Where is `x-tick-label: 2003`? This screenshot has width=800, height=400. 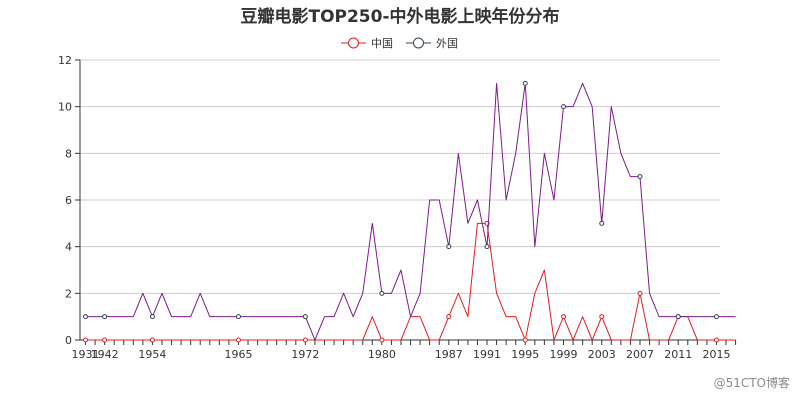
x-tick-label: 2003 is located at coordinates (602, 354).